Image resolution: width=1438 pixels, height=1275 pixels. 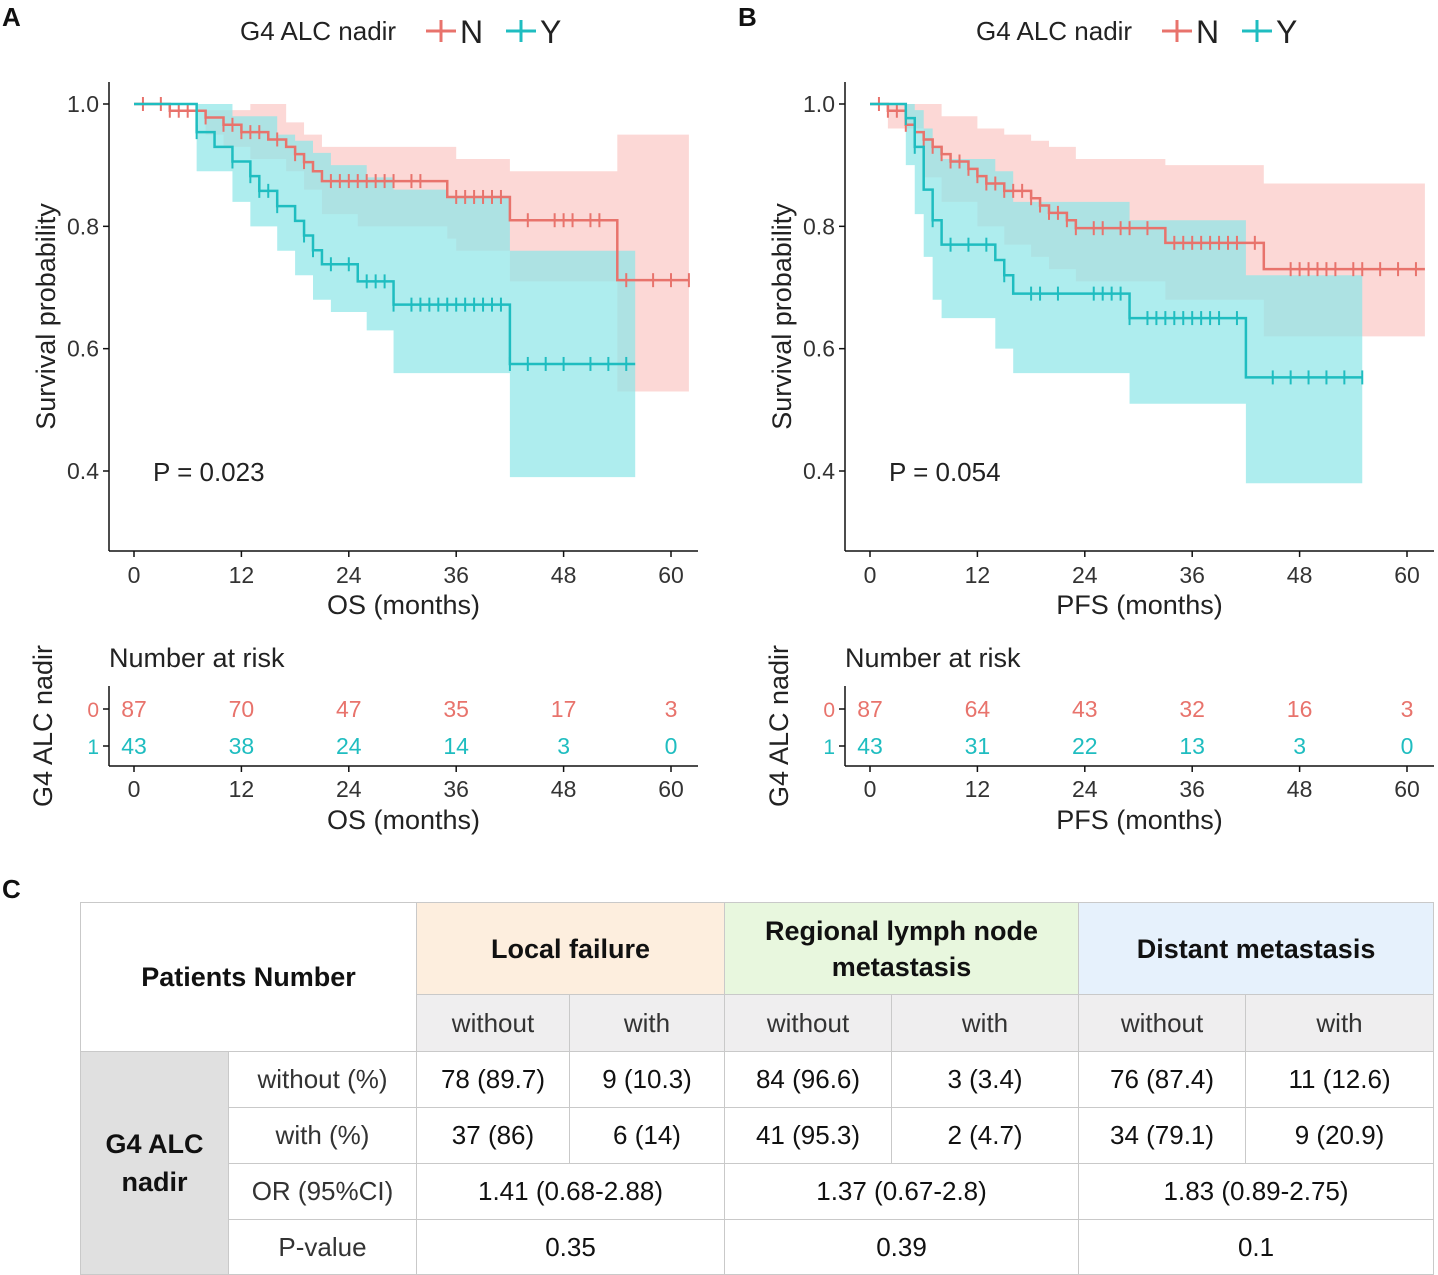 What do you see at coordinates (570, 948) in the screenshot?
I see `group-header-local: Local failure` at bounding box center [570, 948].